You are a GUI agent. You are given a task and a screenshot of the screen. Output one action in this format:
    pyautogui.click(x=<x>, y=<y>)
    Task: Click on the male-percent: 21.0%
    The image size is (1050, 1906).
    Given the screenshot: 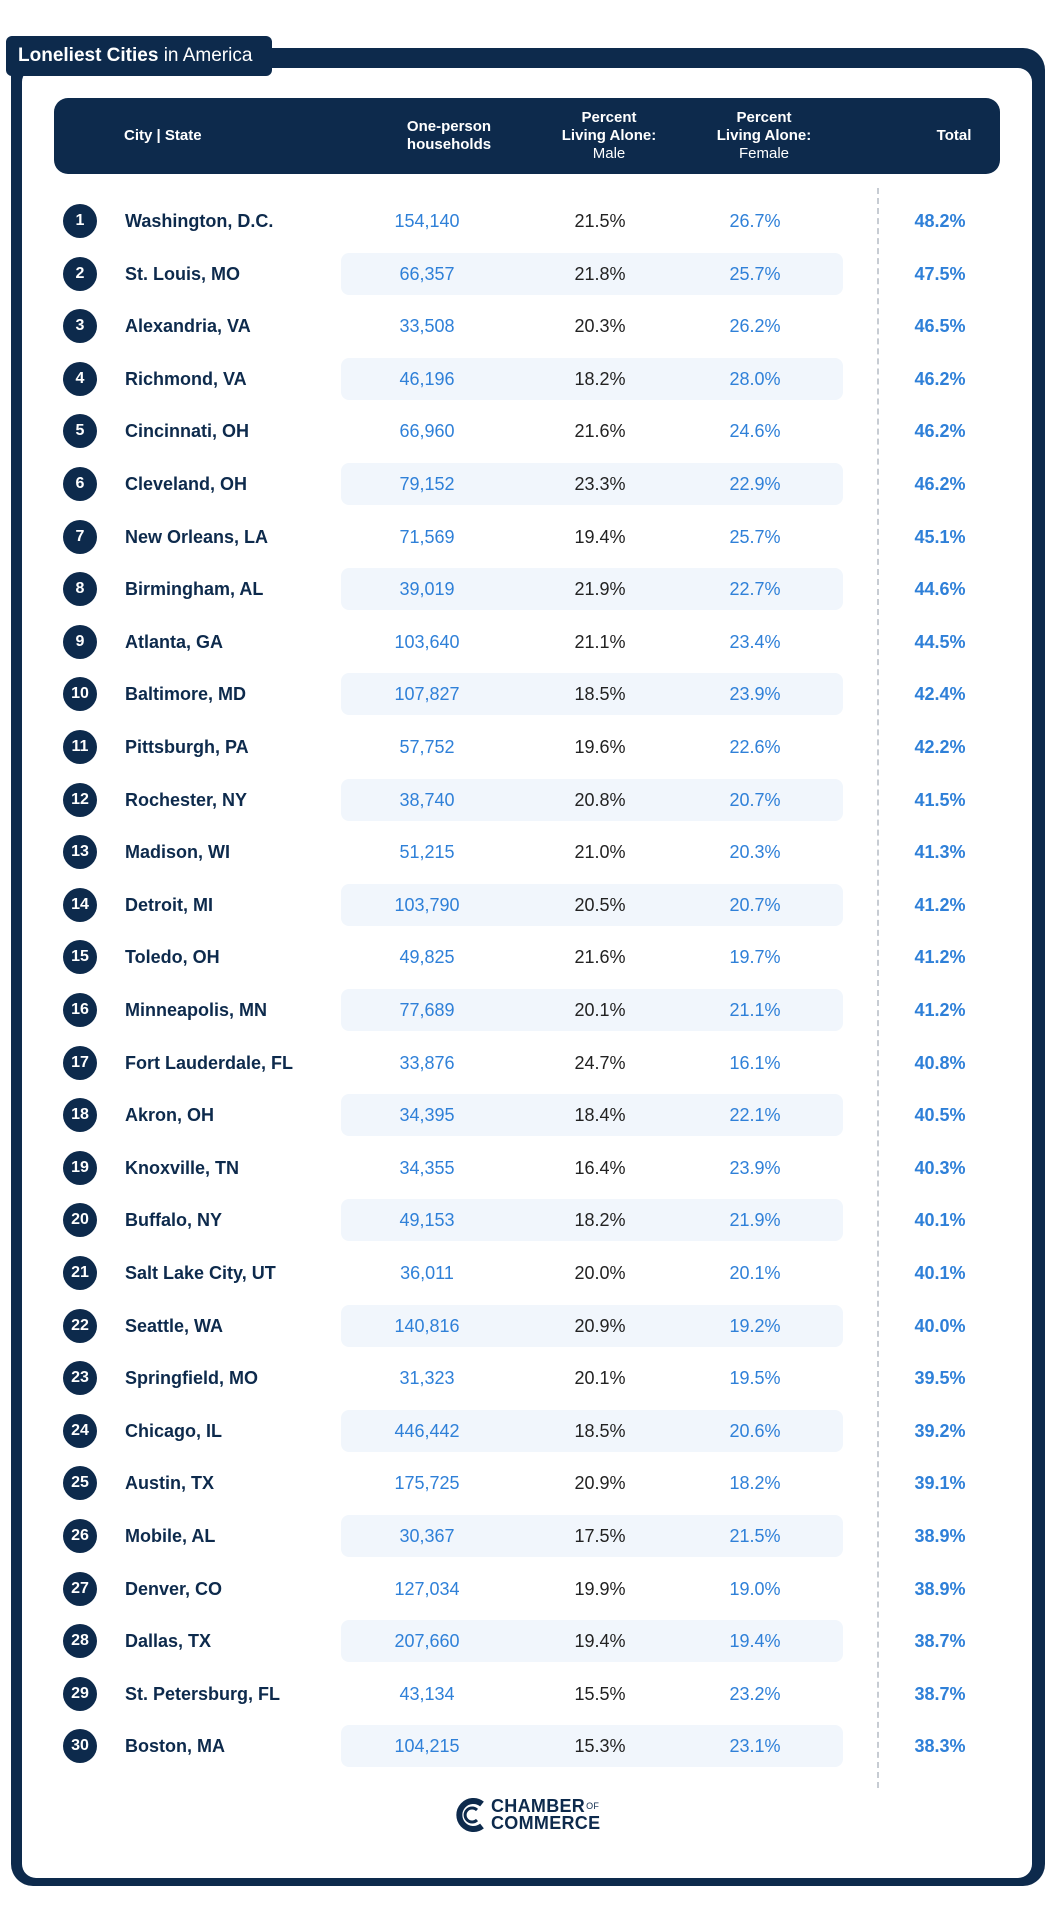 What is the action you would take?
    pyautogui.click(x=600, y=852)
    